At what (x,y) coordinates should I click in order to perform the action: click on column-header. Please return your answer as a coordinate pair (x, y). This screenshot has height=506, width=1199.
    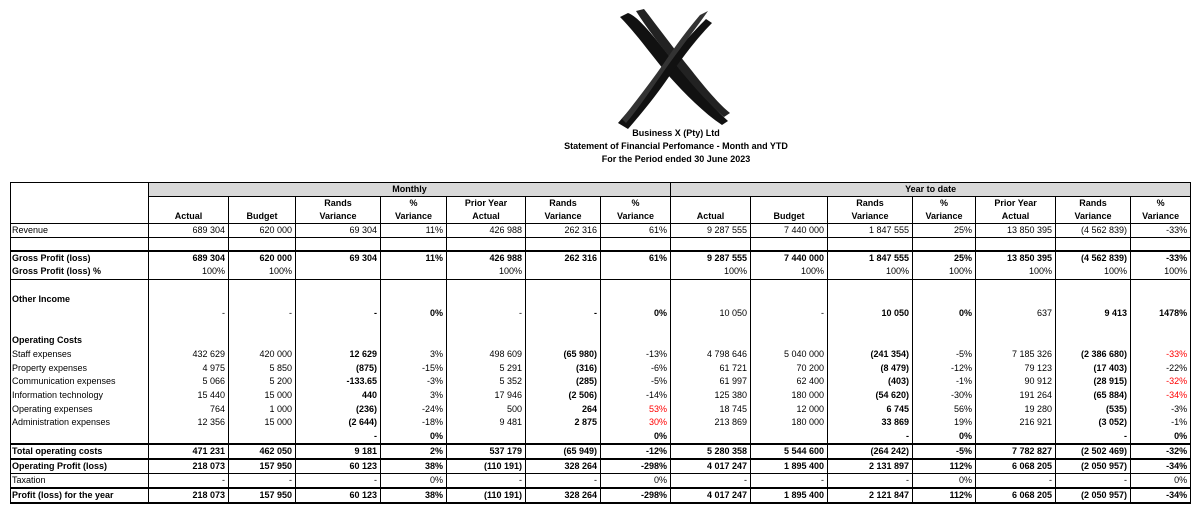
    Looking at the image, I should click on (188, 203).